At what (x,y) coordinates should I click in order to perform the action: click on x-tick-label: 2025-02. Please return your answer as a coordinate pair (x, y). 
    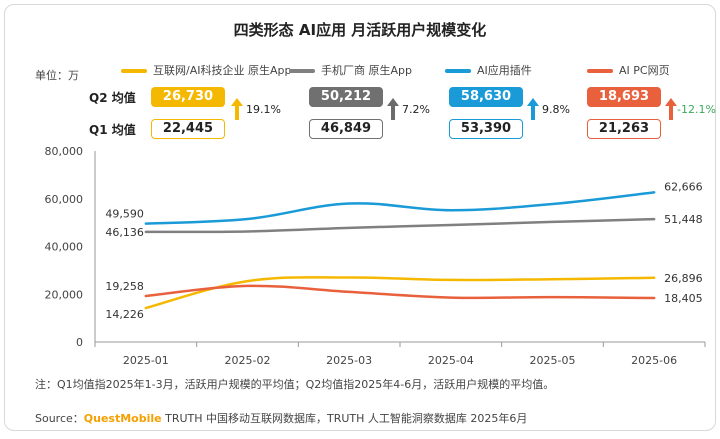
    Looking at the image, I should click on (248, 360).